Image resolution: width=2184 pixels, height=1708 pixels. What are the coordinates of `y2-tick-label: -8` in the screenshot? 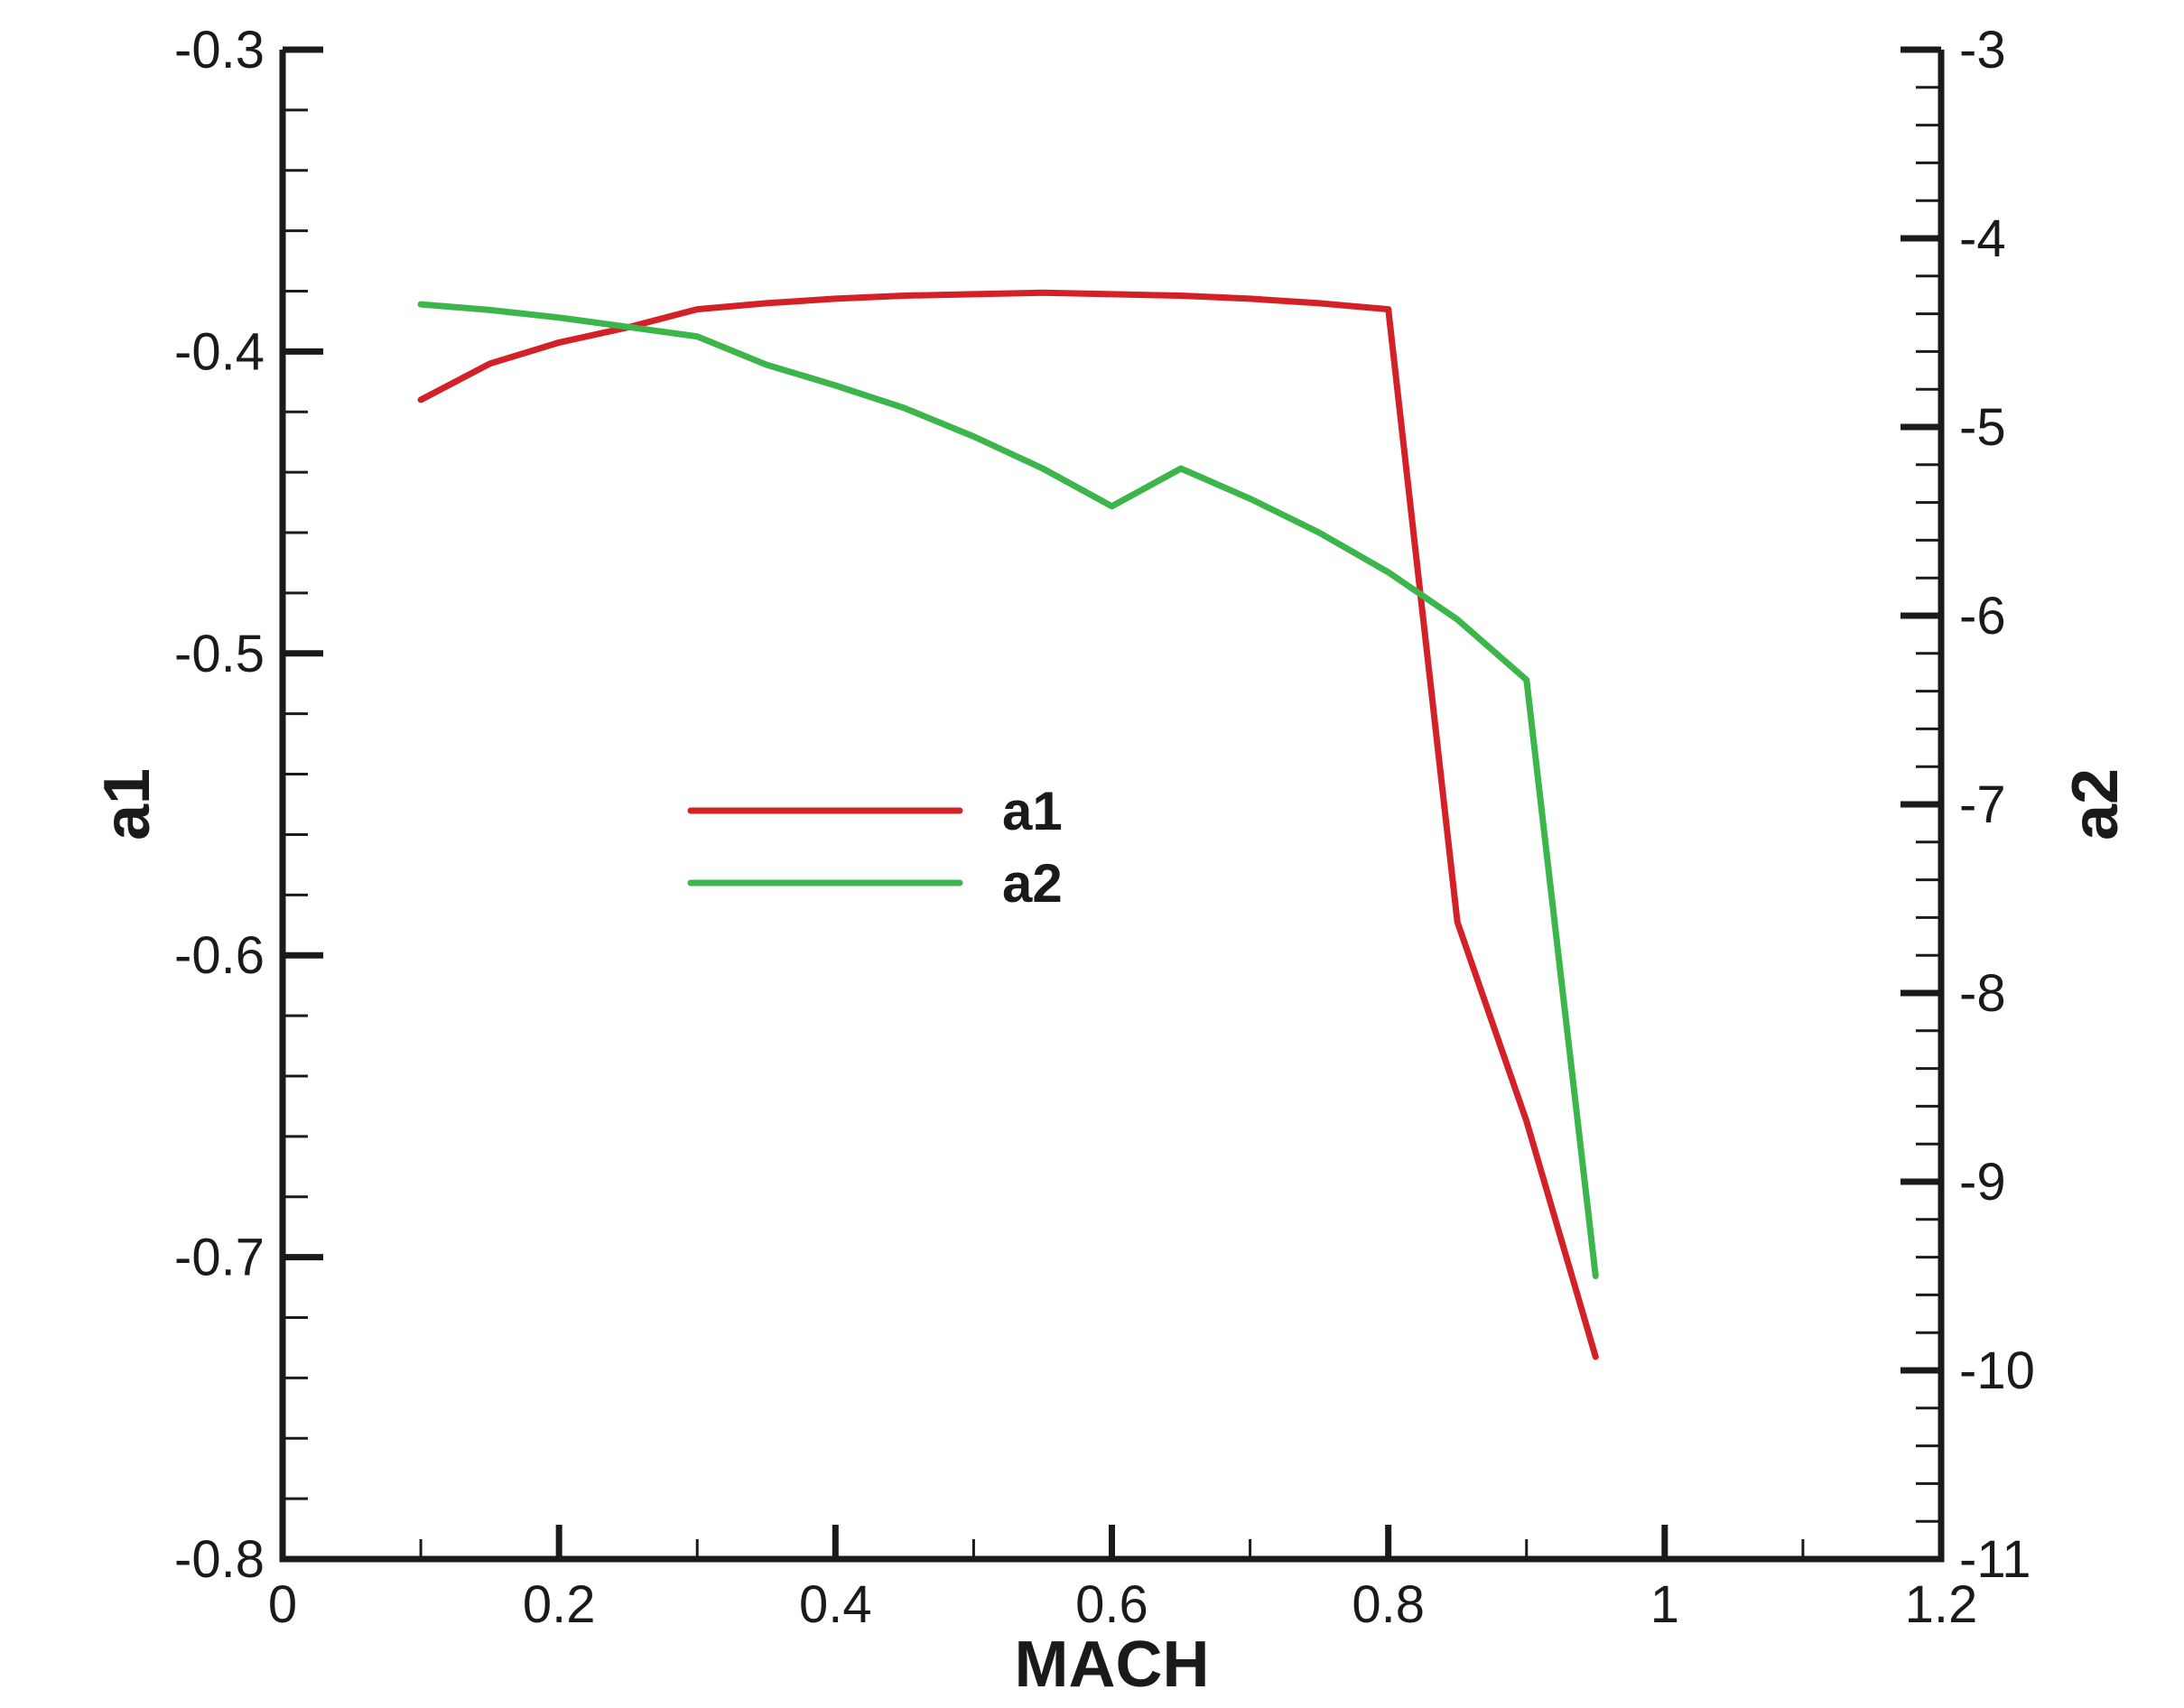 It's located at (1982, 993).